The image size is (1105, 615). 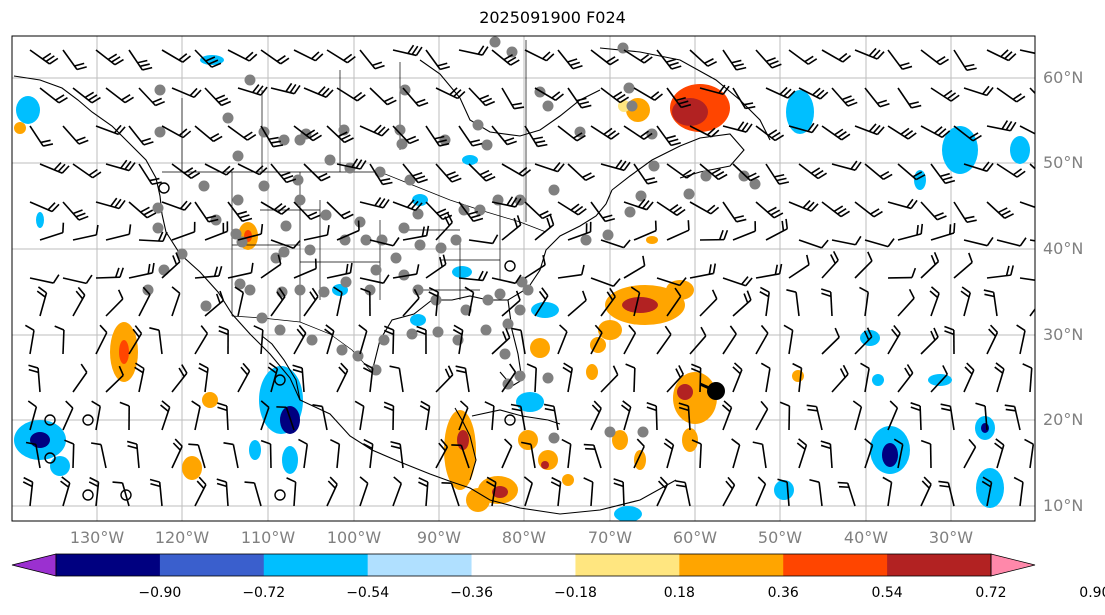 What do you see at coordinates (368, 593) in the screenshot?
I see `colorbar-tick-label: −0.54` at bounding box center [368, 593].